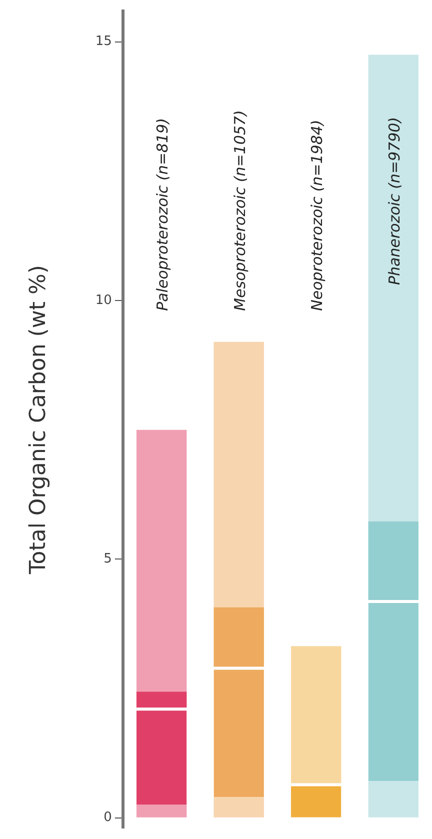  What do you see at coordinates (317, 215) in the screenshot?
I see `x-tick-label: Neoproterozoic (n=1984)` at bounding box center [317, 215].